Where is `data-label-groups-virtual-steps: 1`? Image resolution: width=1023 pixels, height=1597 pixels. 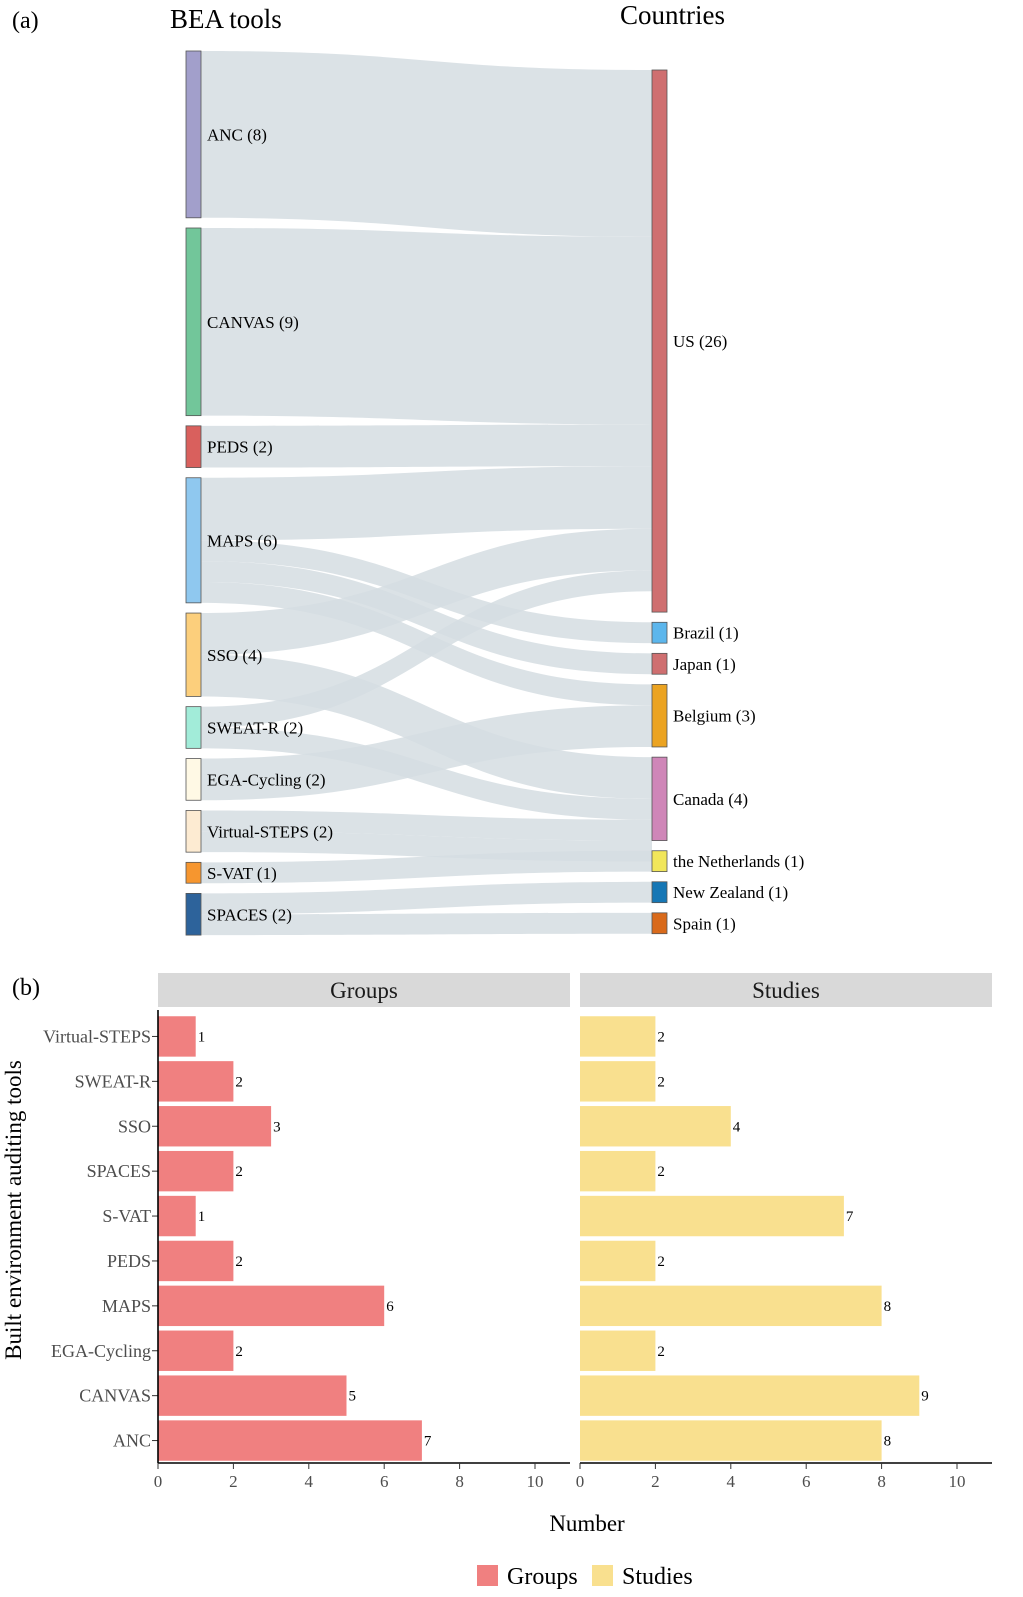 data-label-groups-virtual-steps: 1 is located at coordinates (202, 1037).